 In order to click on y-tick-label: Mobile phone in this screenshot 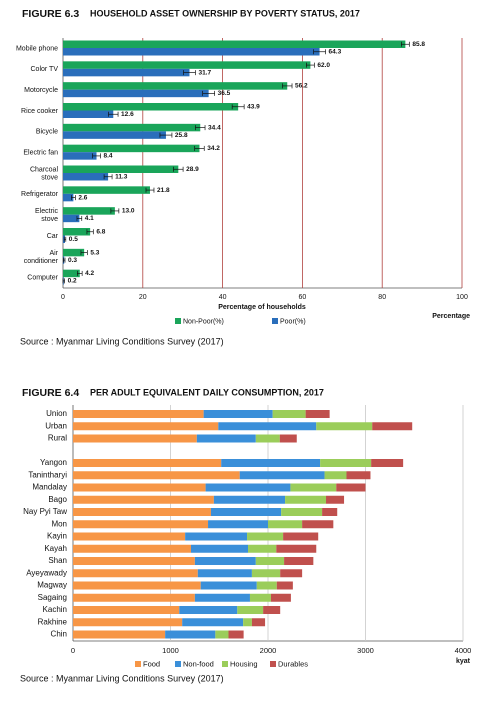, I will do `click(37, 48)`.